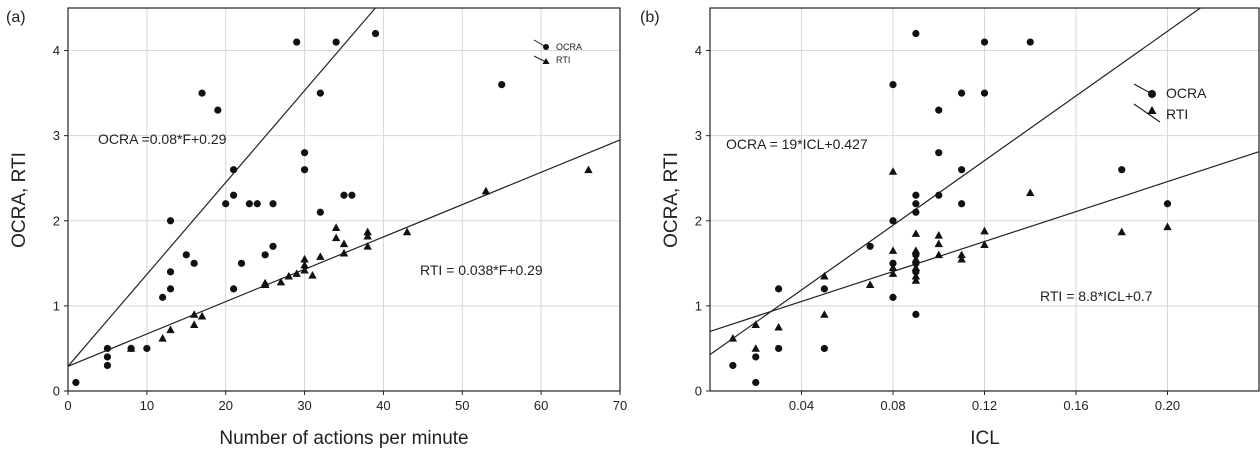  I want to click on legend-b-rti-line, so click(1147, 113).